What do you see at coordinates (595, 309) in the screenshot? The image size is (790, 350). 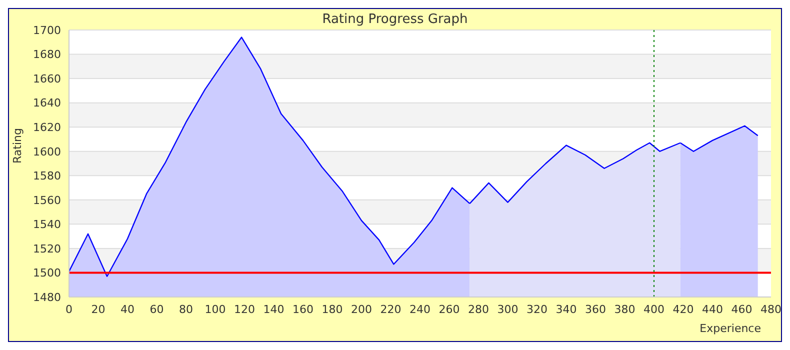 I see `x-tick-label: 360` at bounding box center [595, 309].